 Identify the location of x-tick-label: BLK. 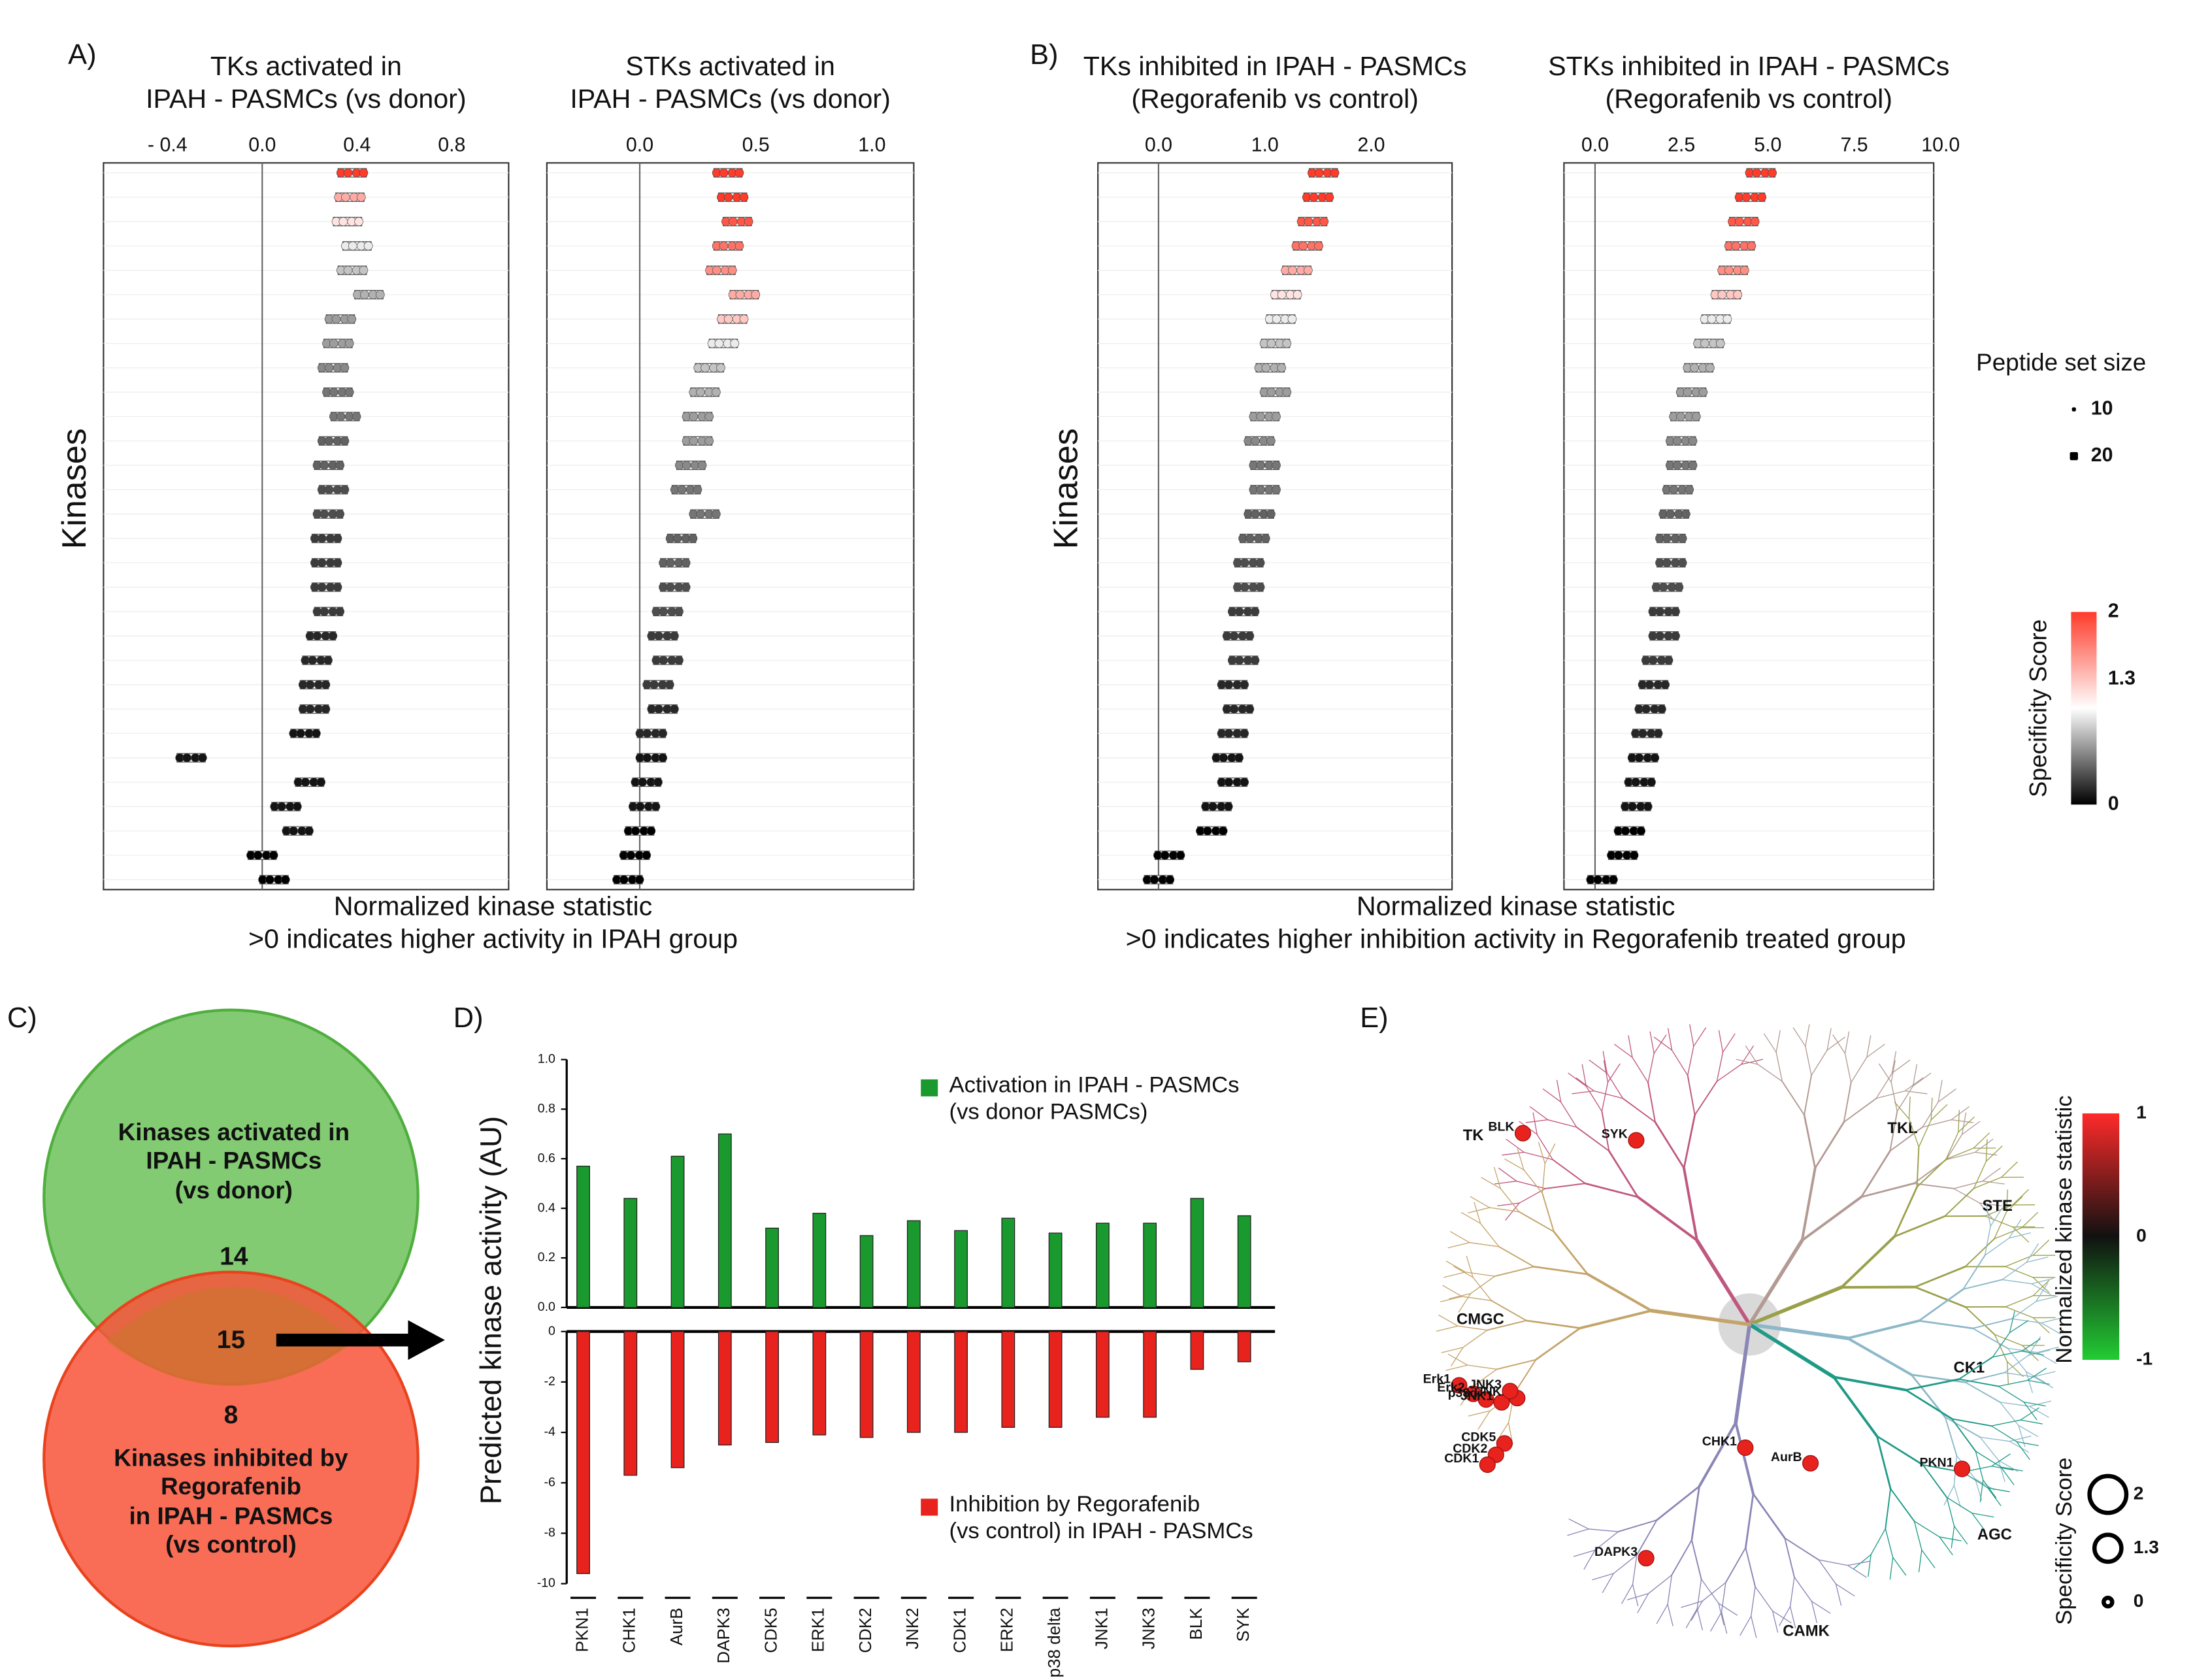
(1196, 1623).